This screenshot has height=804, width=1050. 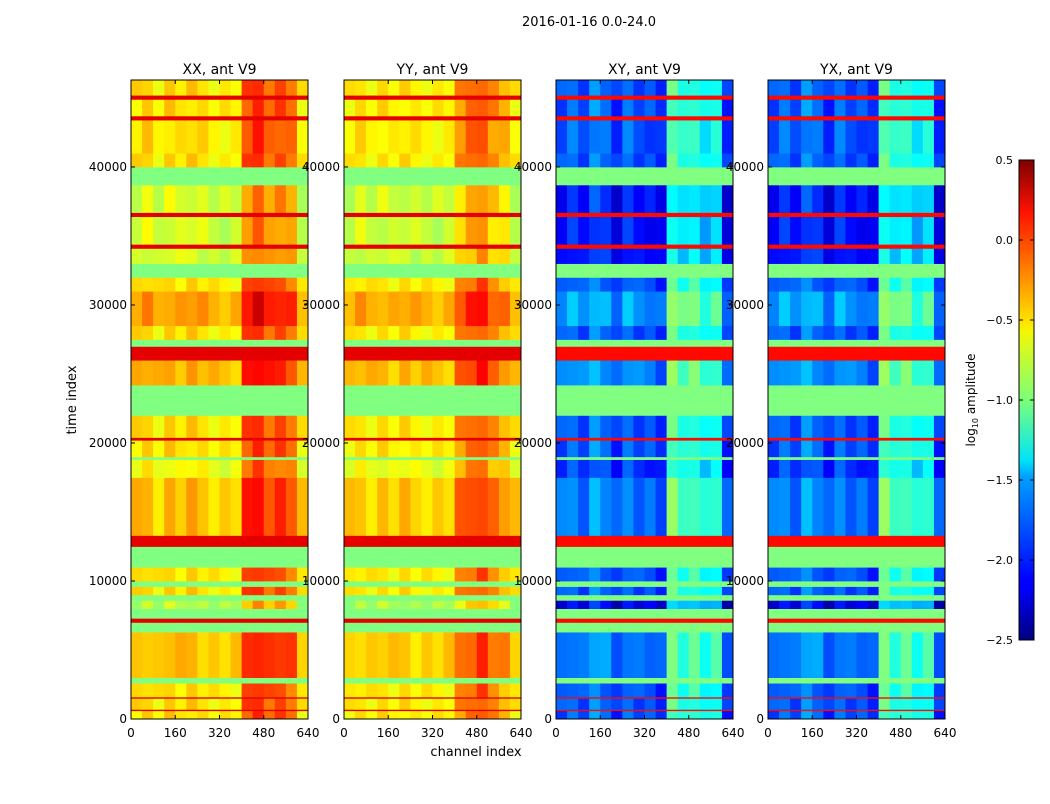 I want to click on y-tick-label: 0, so click(x=760, y=719).